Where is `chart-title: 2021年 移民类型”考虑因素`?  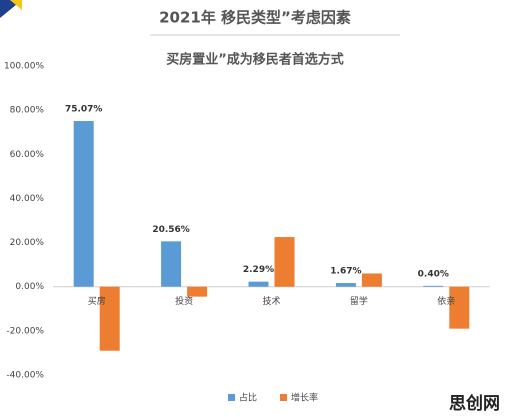 chart-title: 2021年 移民类型”考虑因素 is located at coordinates (255, 18).